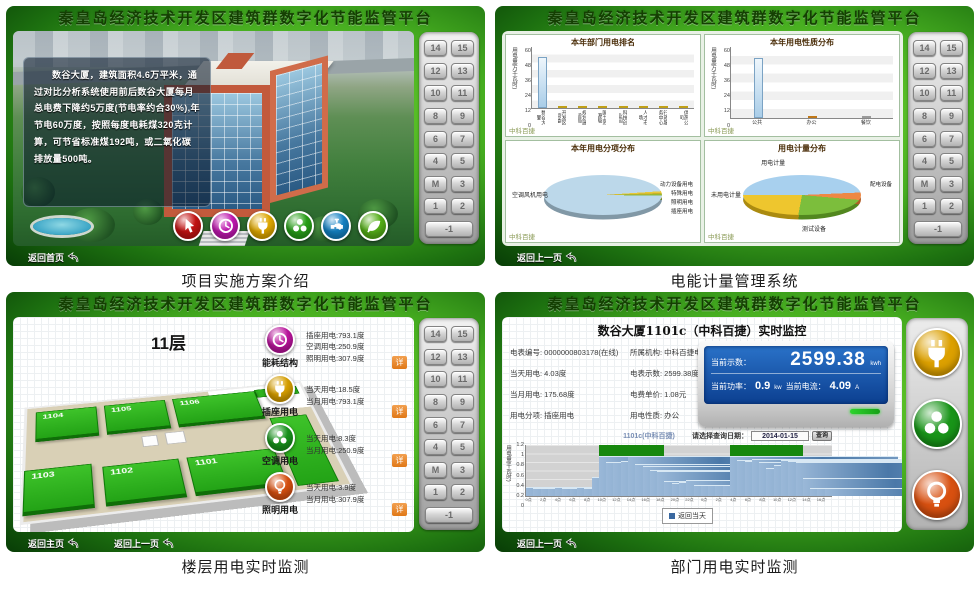  What do you see at coordinates (279, 510) in the screenshot?
I see `legend-name: 照明用电` at bounding box center [279, 510].